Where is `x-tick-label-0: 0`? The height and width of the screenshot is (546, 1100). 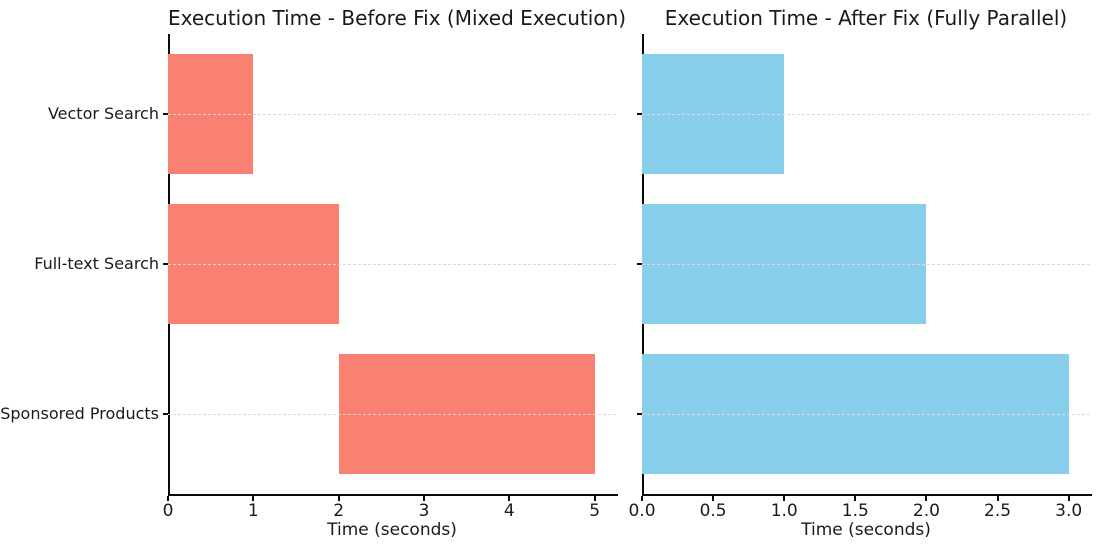
x-tick-label-0: 0 is located at coordinates (168, 511).